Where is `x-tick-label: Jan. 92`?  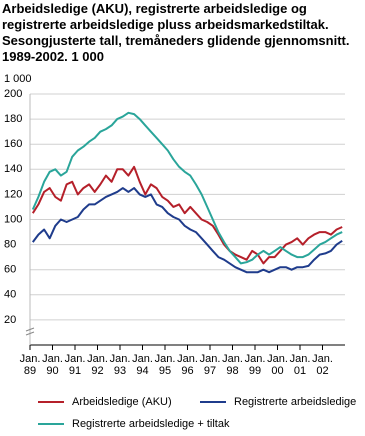
x-tick-label: Jan. 92 is located at coordinates (97, 365).